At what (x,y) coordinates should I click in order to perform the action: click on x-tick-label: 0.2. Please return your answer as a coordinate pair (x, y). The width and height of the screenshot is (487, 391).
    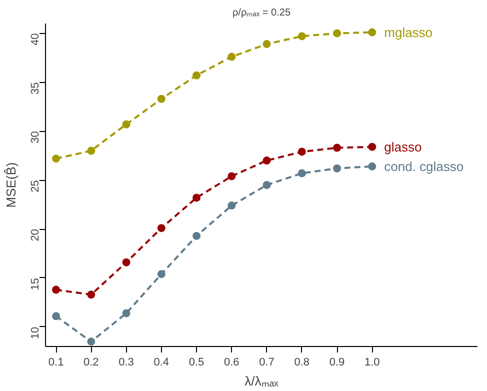
    Looking at the image, I should click on (91, 362).